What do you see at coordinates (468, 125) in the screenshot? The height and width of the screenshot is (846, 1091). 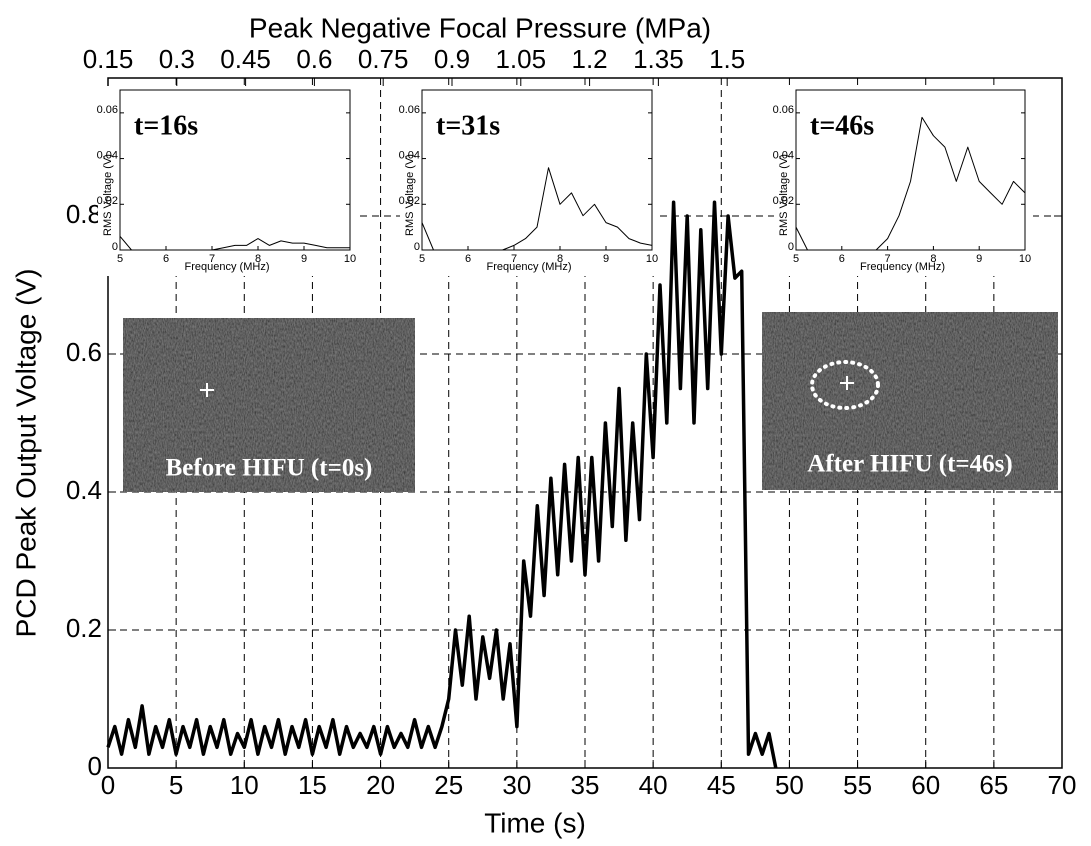 I see `inset-title: t=31s` at bounding box center [468, 125].